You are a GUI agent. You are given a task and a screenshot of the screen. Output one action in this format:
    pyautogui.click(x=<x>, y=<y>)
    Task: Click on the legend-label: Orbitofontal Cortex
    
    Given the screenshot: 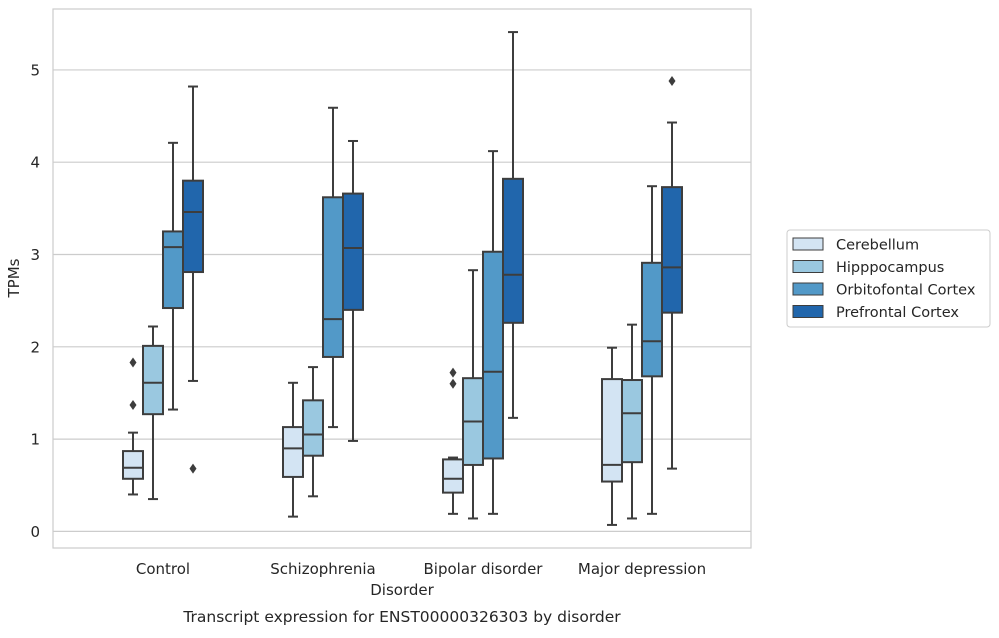 What is the action you would take?
    pyautogui.click(x=906, y=291)
    